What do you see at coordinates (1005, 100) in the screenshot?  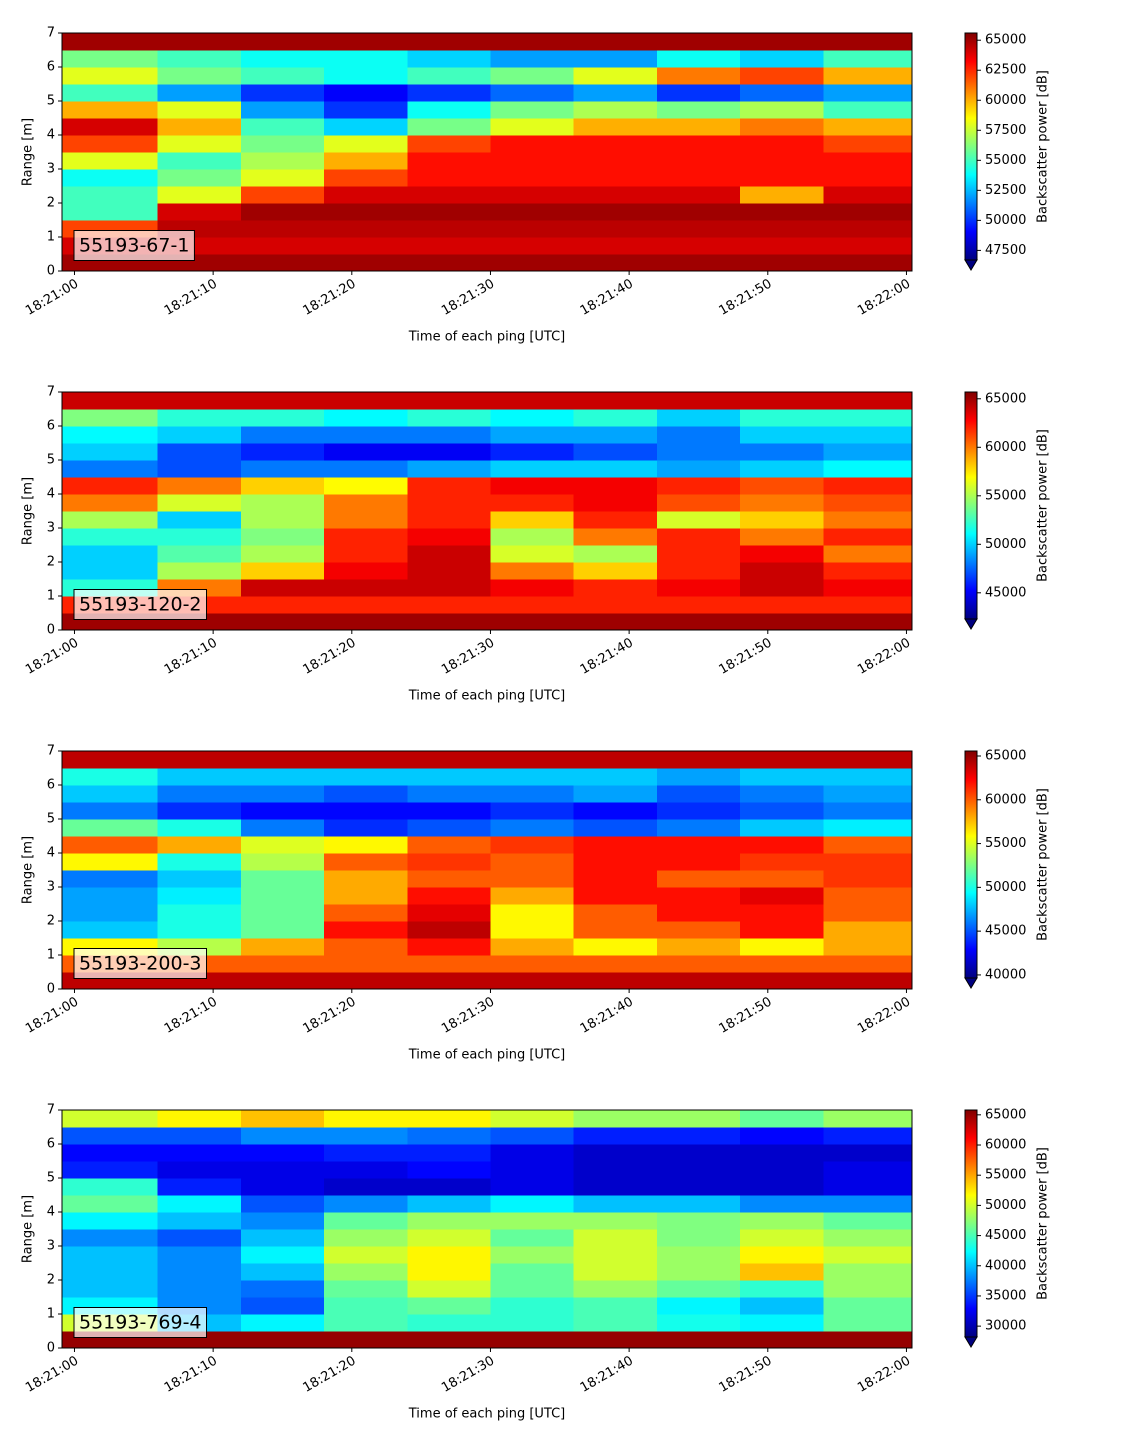 I see `colorbar-tick-label: 60000` at bounding box center [1005, 100].